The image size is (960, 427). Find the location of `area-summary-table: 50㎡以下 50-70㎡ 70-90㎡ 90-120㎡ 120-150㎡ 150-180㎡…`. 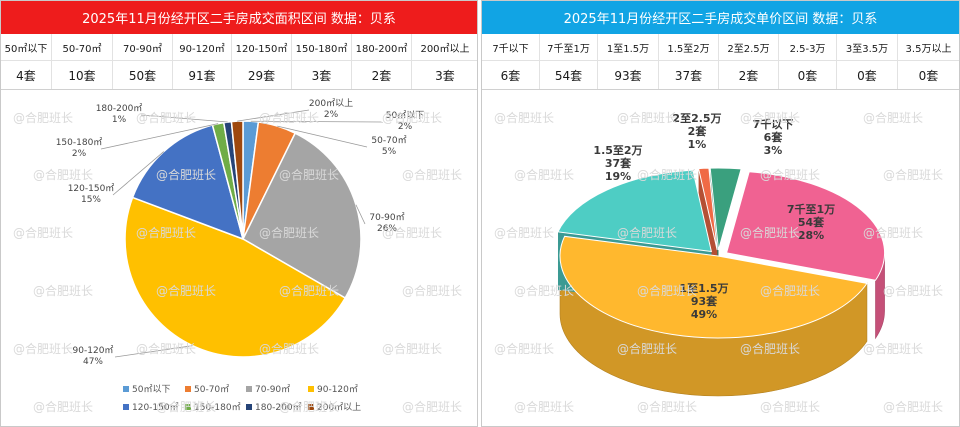

area-summary-table: 50㎡以下 50-70㎡ 70-90㎡ 90-120㎡ 120-150㎡ 150-180㎡… is located at coordinates (239, 62).